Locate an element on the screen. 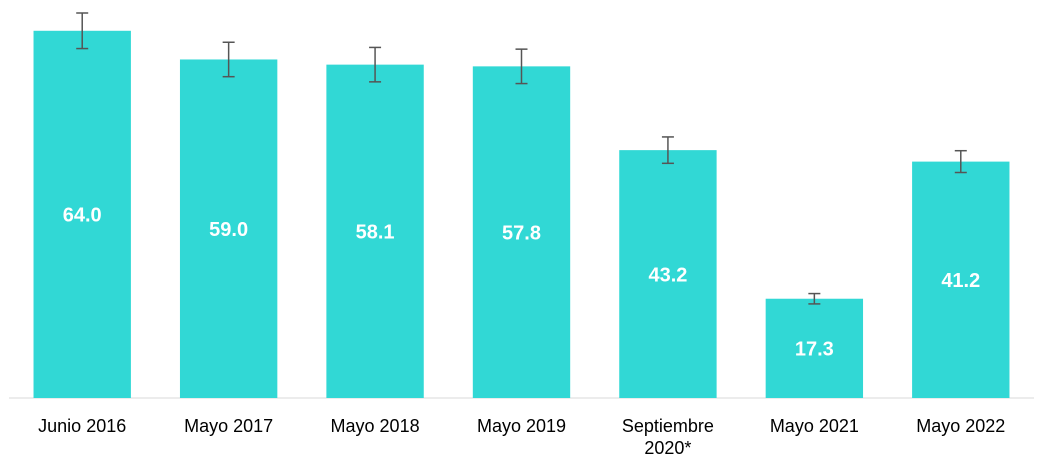  x-tick-label: Junio 2016 is located at coordinates (82, 426).